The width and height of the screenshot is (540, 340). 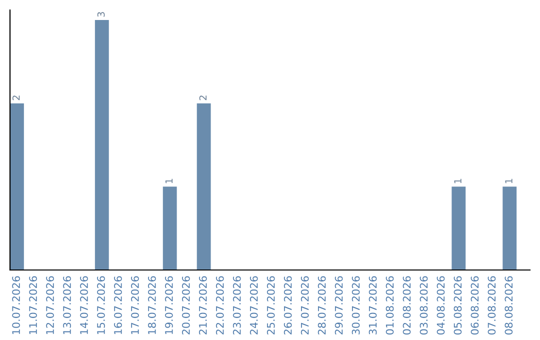 I want to click on x-tick-label: 01.08.2026, so click(x=390, y=305).